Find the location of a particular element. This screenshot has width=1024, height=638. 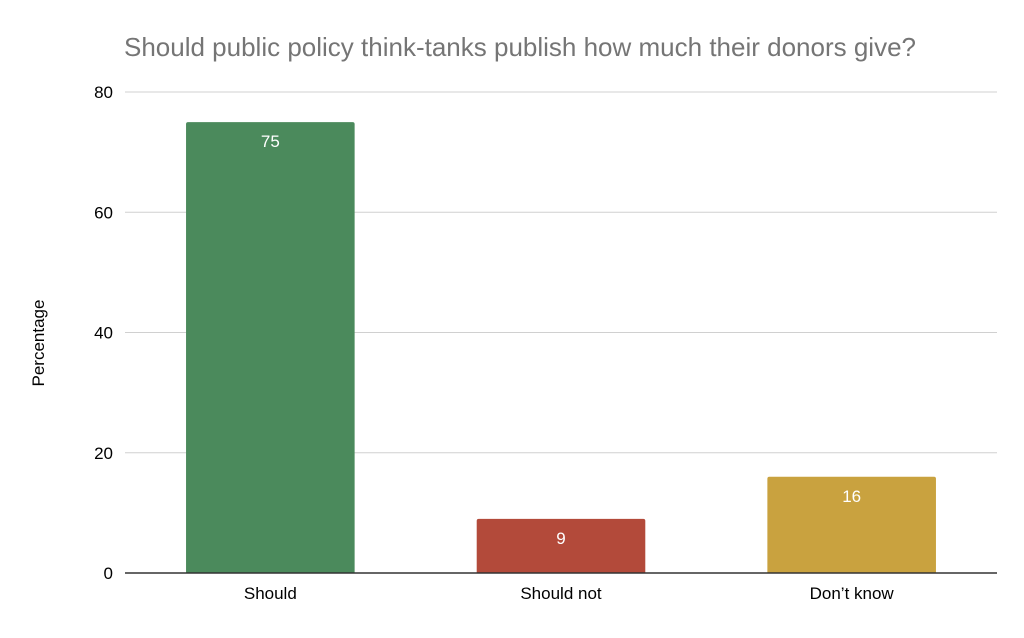

bar-should-not is located at coordinates (561, 545).